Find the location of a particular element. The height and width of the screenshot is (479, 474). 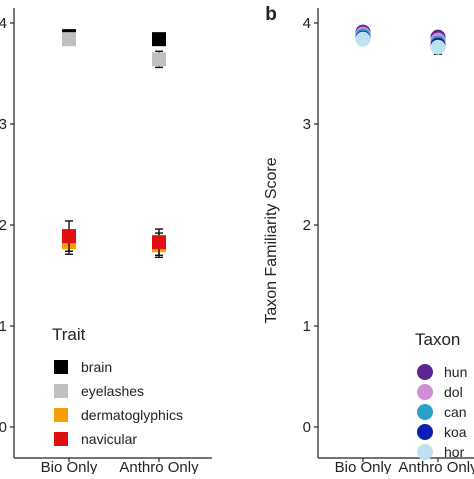

legend-label: brain is located at coordinates (96, 367).